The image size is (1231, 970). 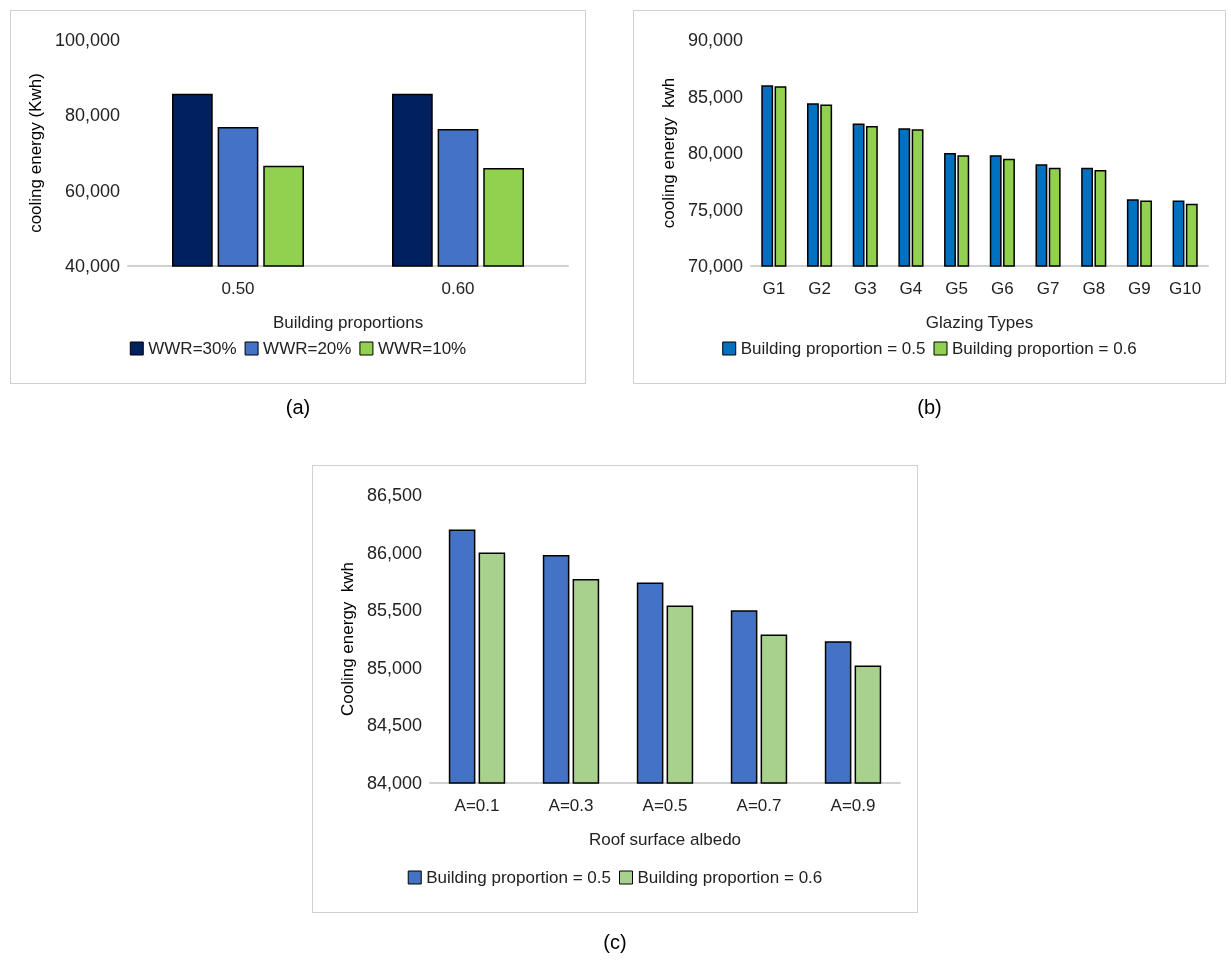 I want to click on y-axis-title: cooling energy kwh, so click(x=669, y=153).